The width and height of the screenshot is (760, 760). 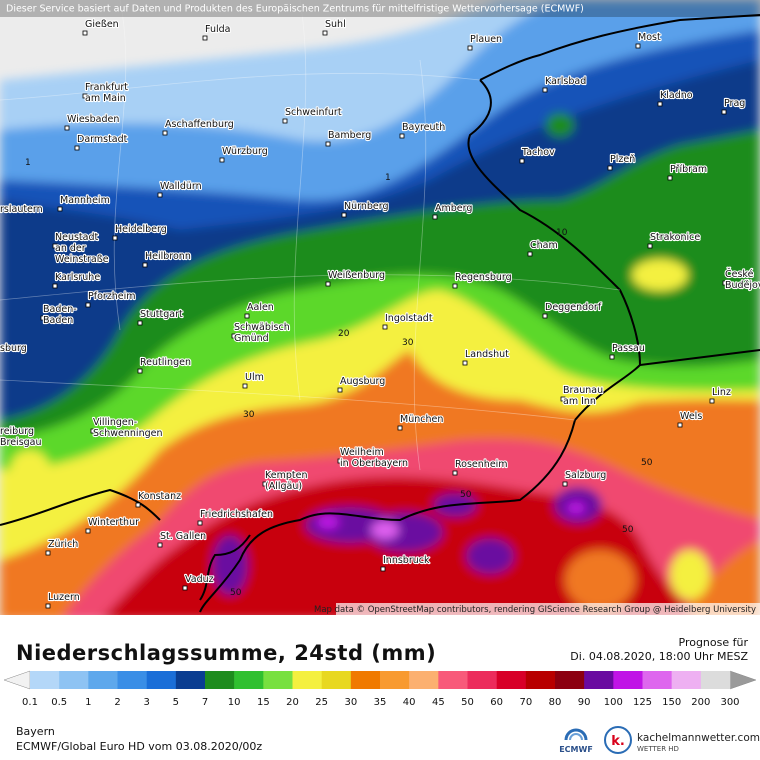 What do you see at coordinates (161, 314) in the screenshot?
I see `city-label: Stuttgart` at bounding box center [161, 314].